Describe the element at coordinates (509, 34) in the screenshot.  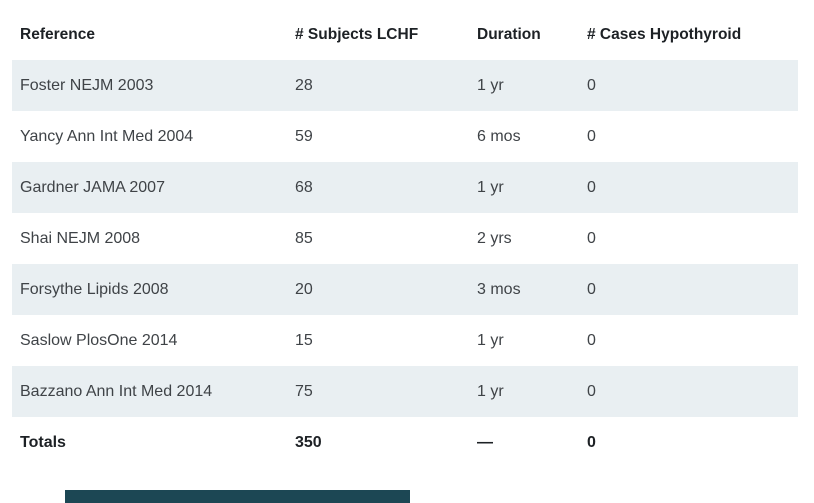
I see `column-header-duration: Duration` at that location.